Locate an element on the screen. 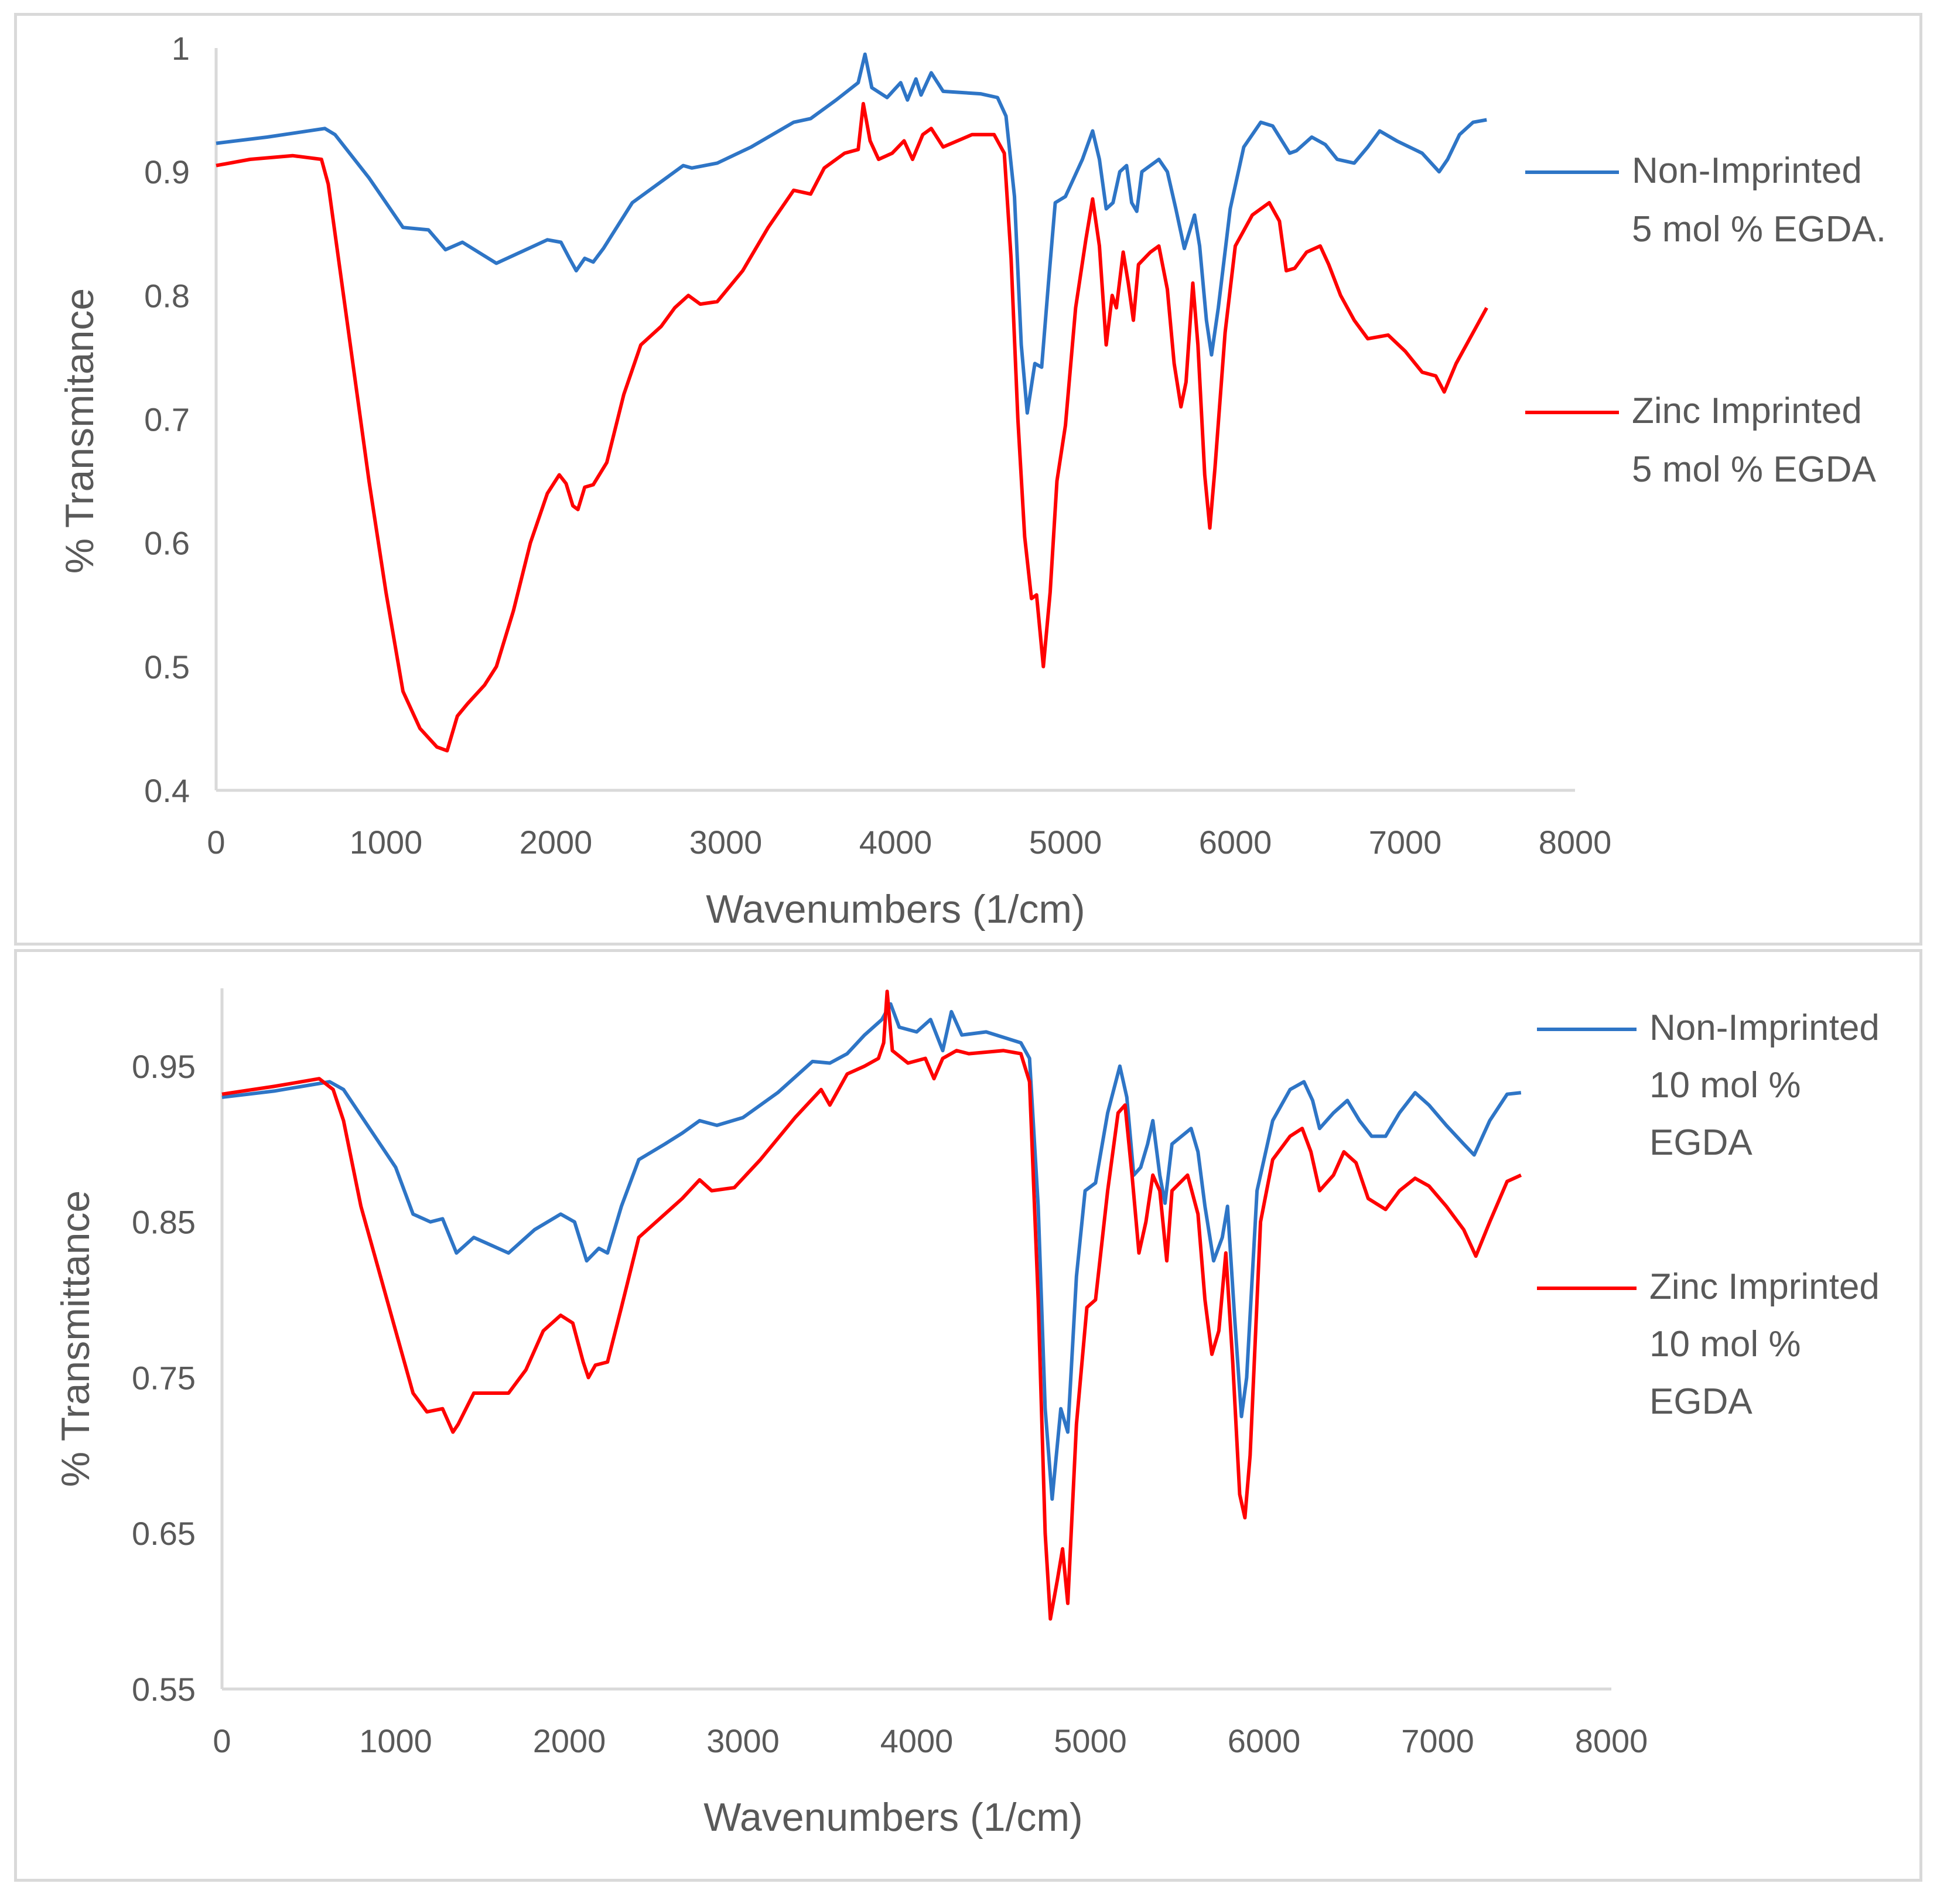 The height and width of the screenshot is (1904, 1937). y-tick-label: 0.85 is located at coordinates (164, 1222).